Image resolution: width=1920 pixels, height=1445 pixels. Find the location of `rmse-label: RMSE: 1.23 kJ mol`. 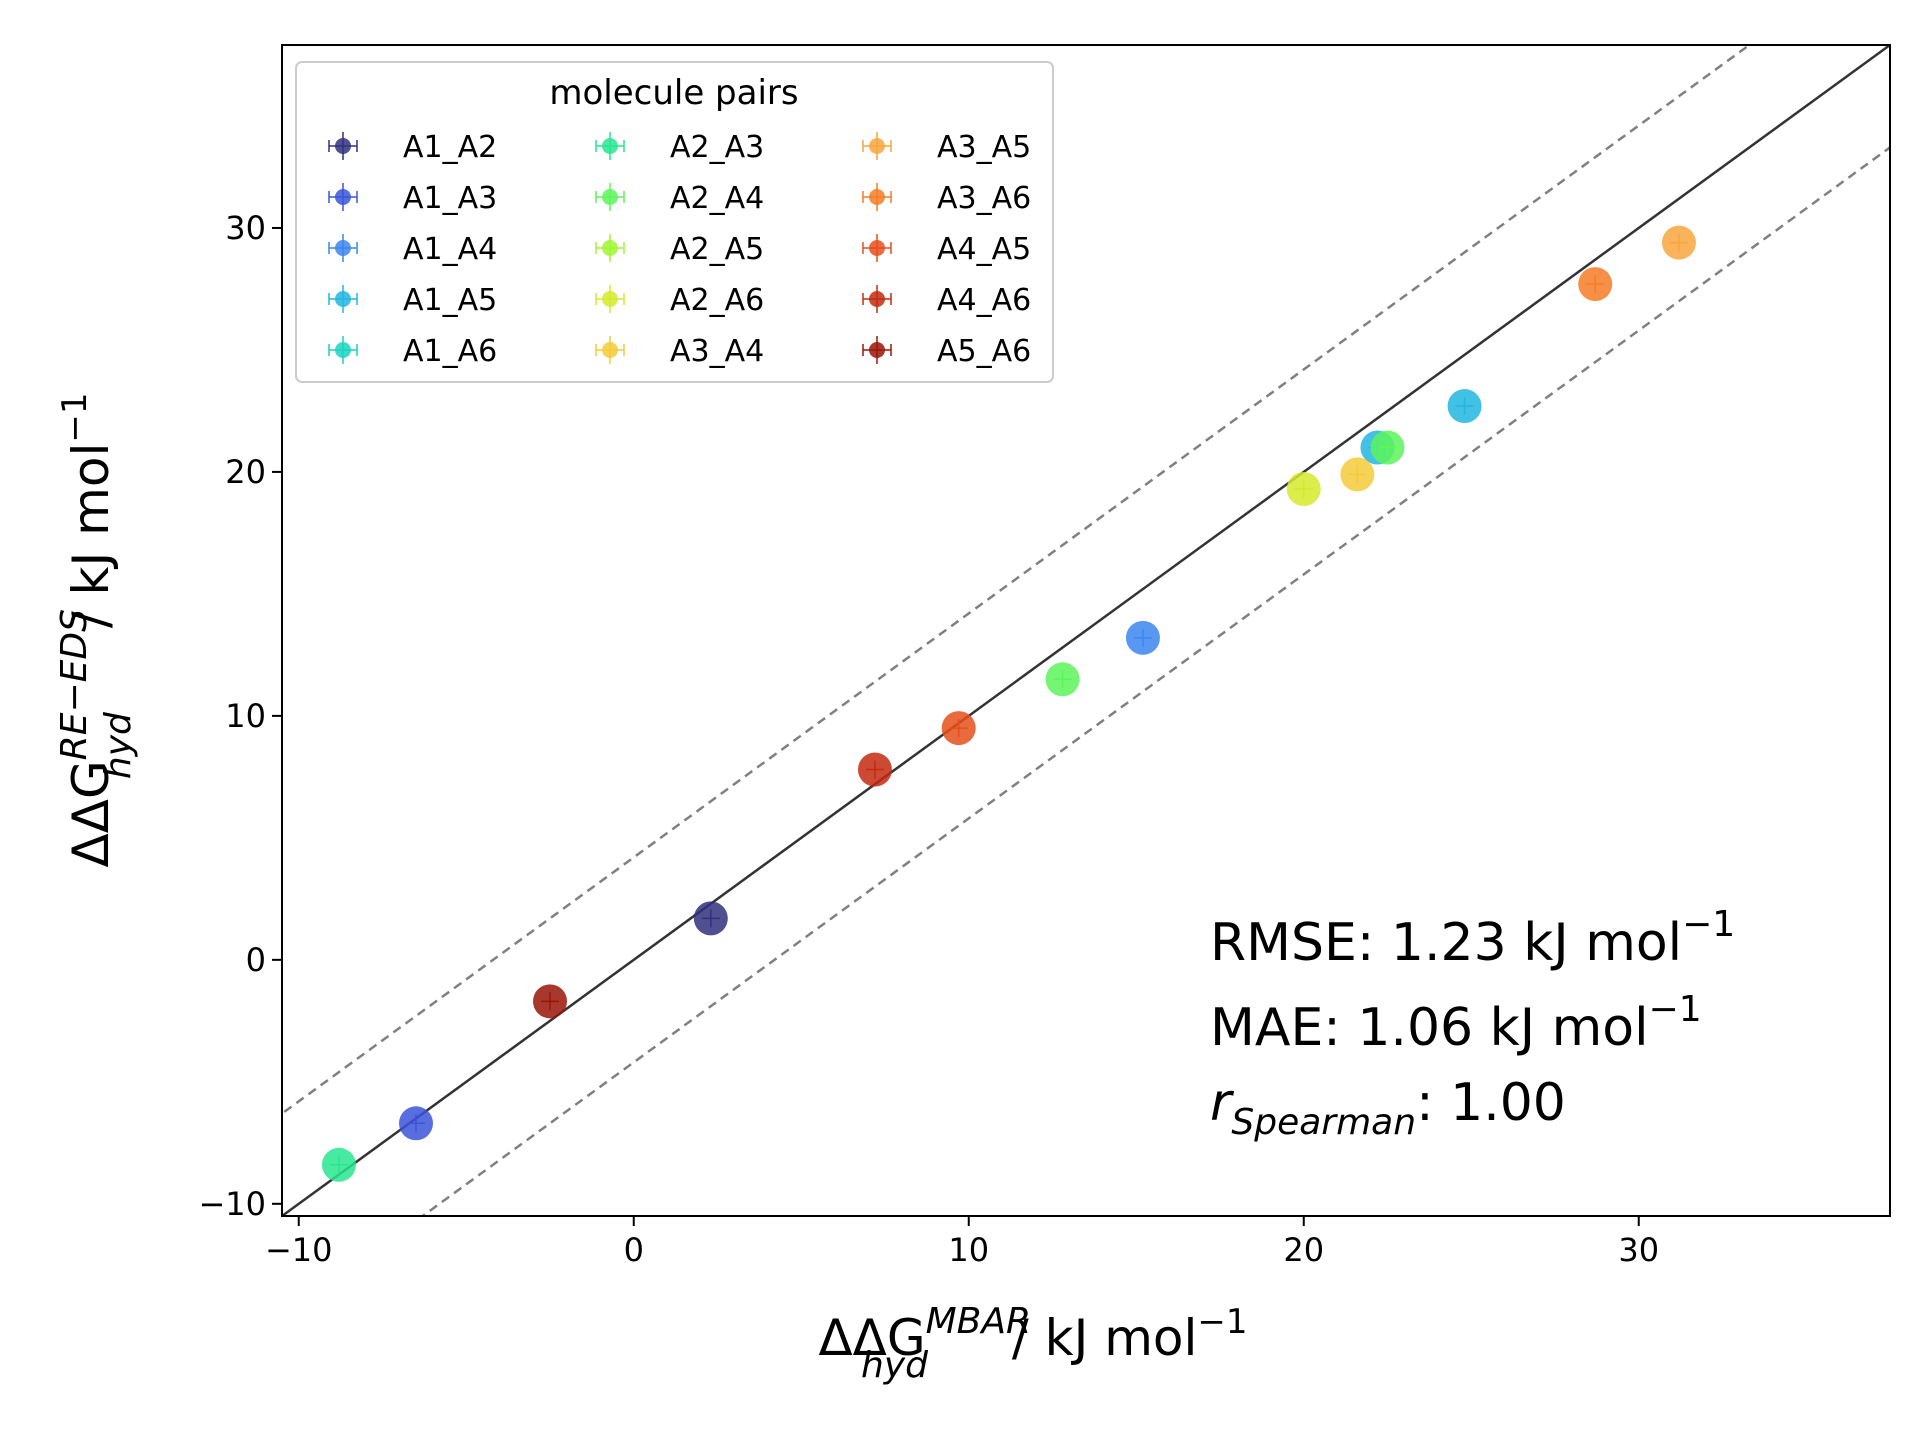

rmse-label: RMSE: 1.23 kJ mol is located at coordinates (1446, 943).